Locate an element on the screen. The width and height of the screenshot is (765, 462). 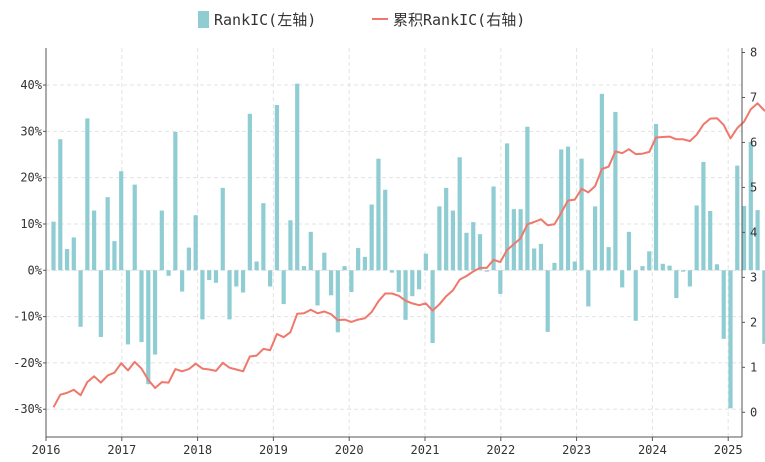
y-right-tick-label: 8 is located at coordinates (753, 52).